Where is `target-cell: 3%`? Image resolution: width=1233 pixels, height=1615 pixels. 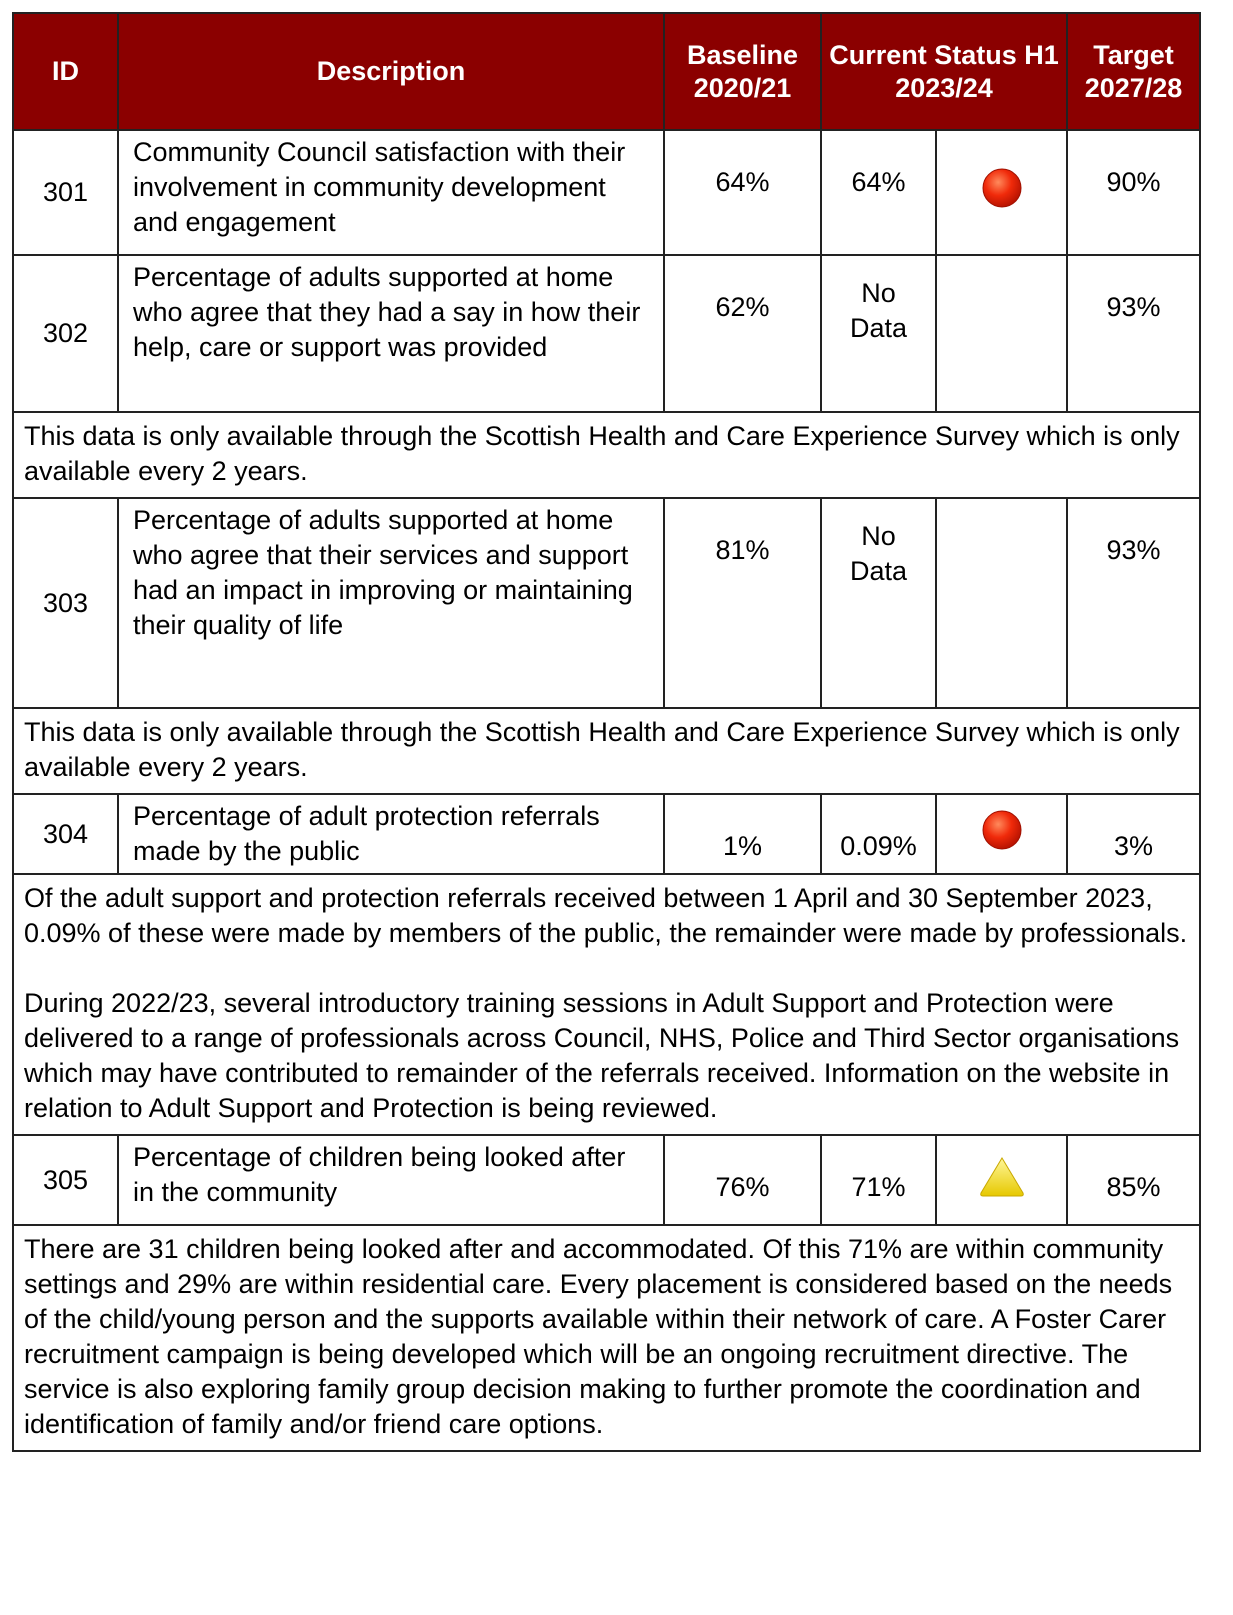
target-cell: 3% is located at coordinates (1134, 834).